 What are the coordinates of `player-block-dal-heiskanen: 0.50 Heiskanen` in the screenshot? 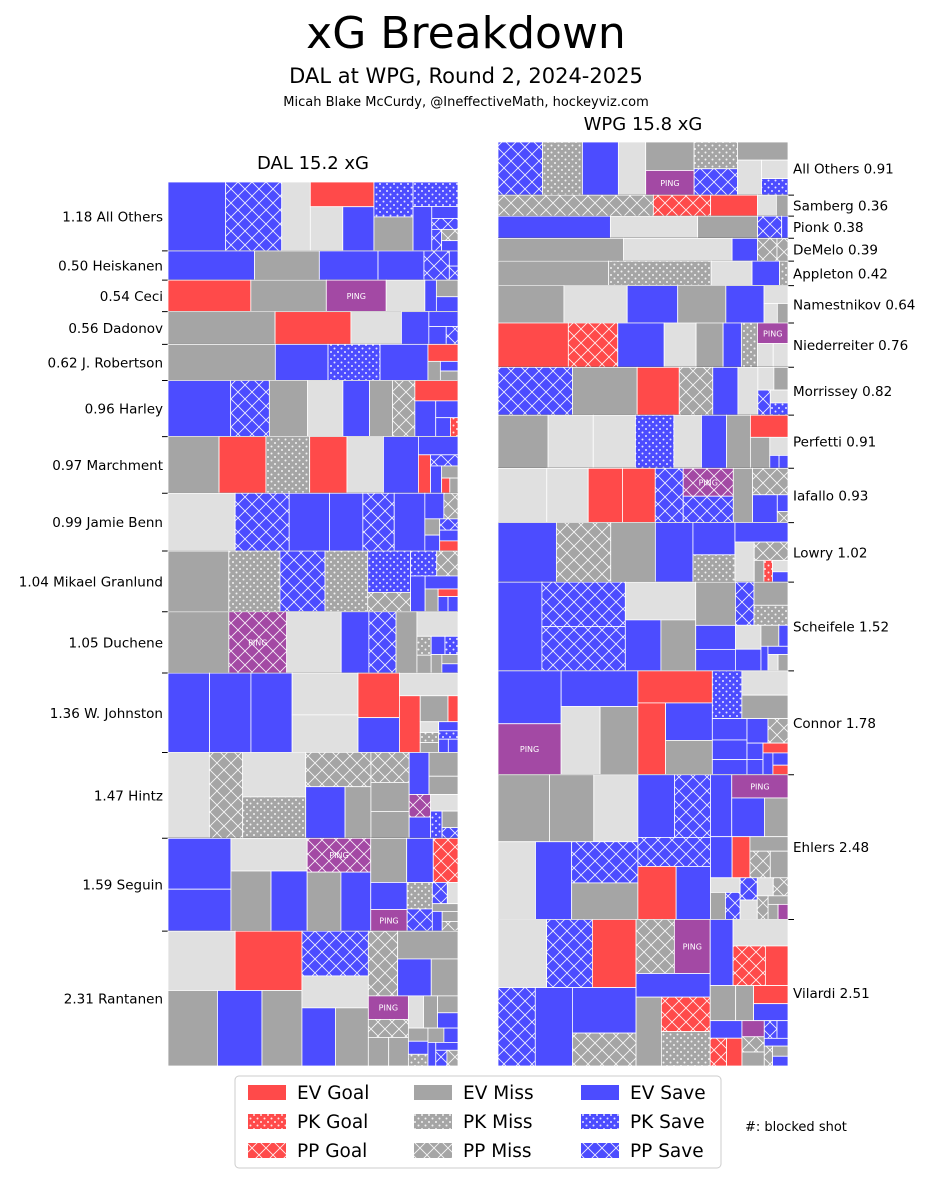 It's located at (258, 265).